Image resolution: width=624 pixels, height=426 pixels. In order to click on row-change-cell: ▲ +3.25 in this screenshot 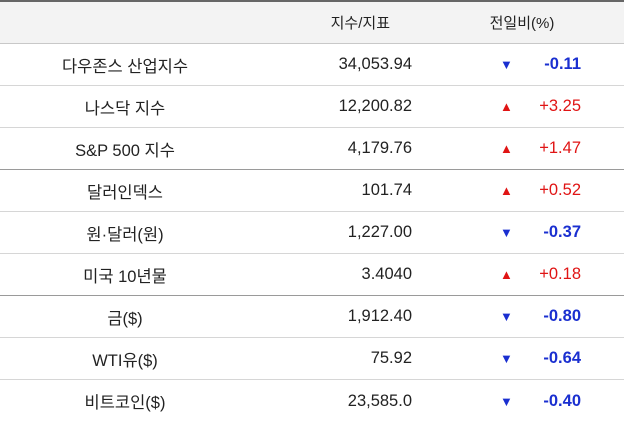, I will do `click(522, 106)`.